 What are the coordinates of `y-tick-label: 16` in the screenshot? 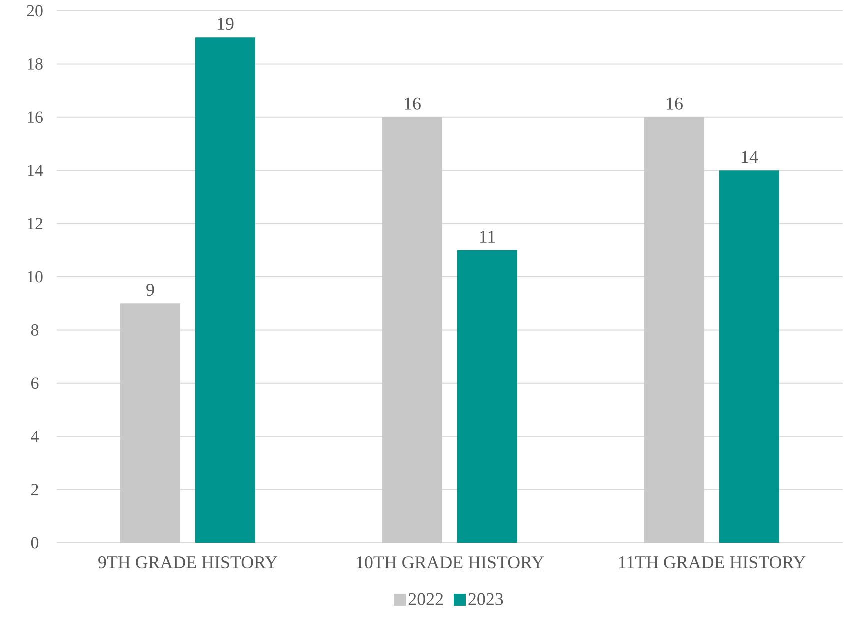 It's located at (35, 118).